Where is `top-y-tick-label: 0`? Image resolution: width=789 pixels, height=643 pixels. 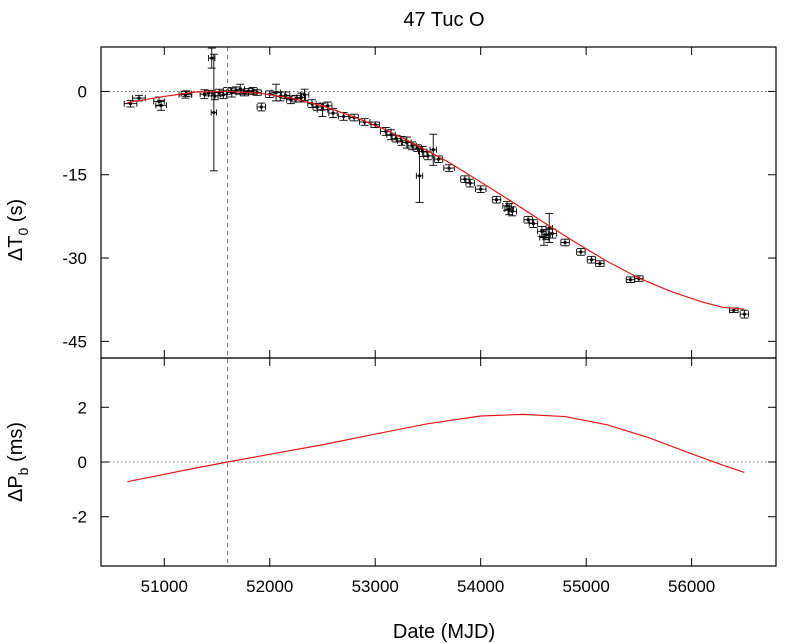 top-y-tick-label: 0 is located at coordinates (82, 91).